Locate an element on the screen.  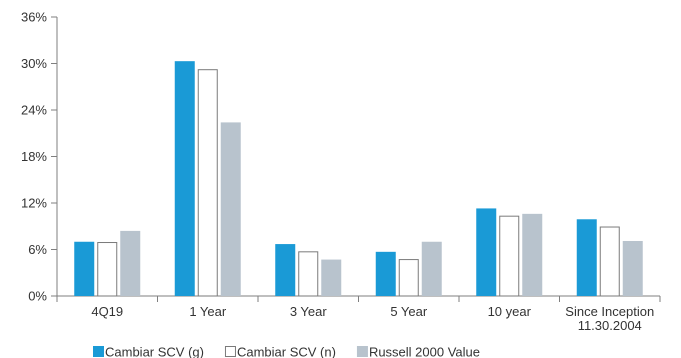
x-category-label: 4Q19 is located at coordinates (107, 311).